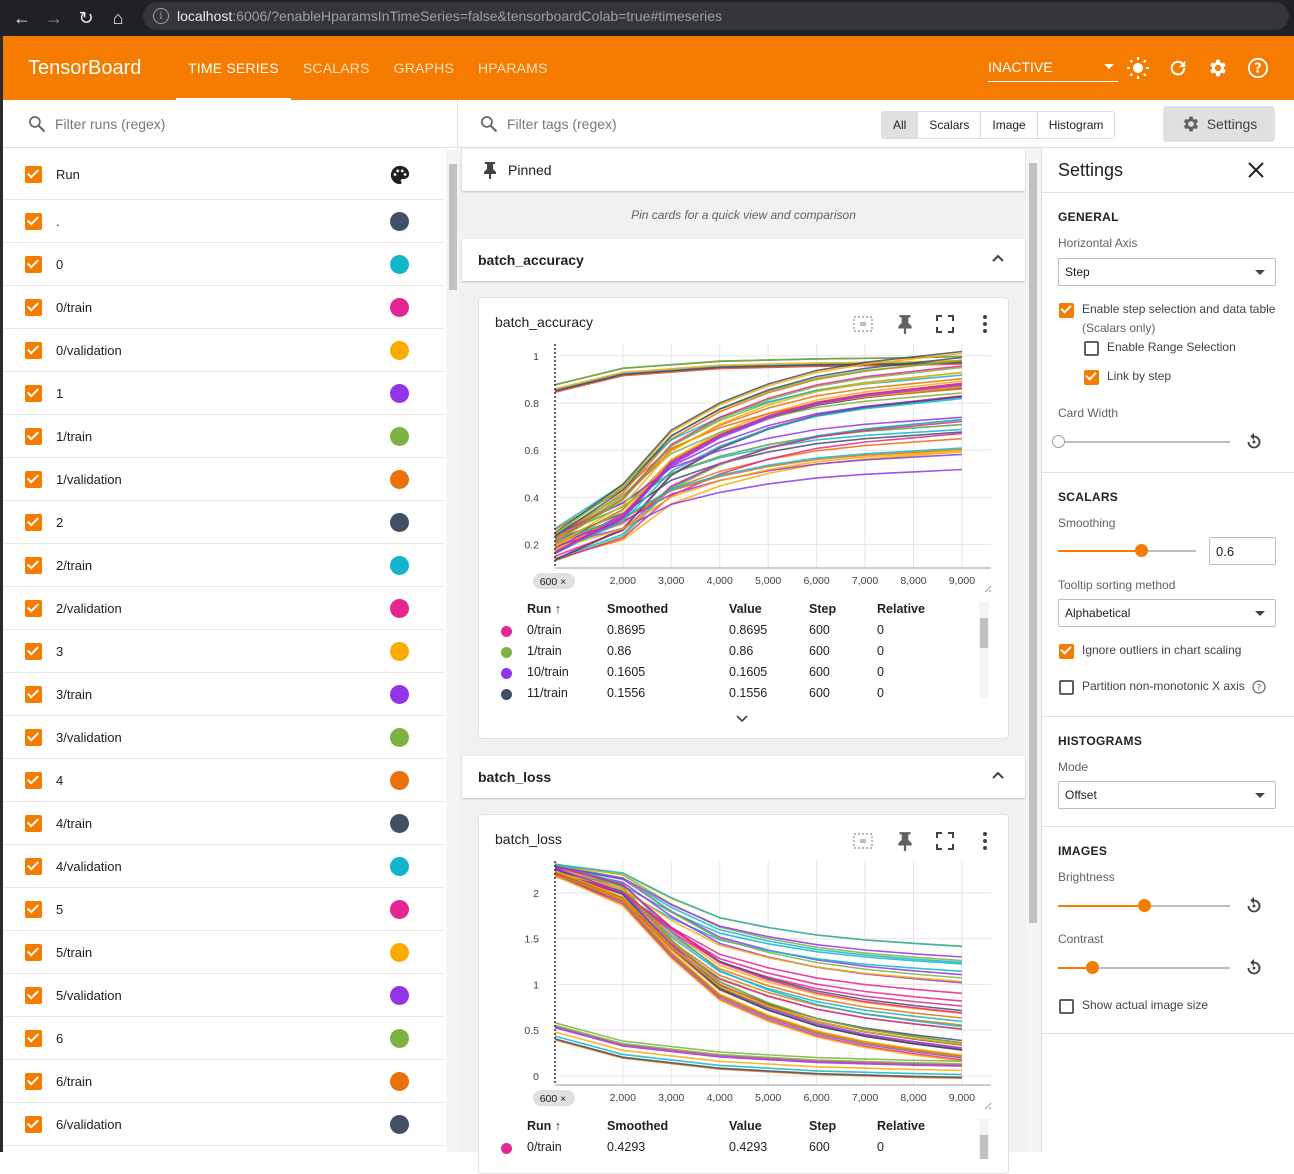 The image size is (1294, 1174). Describe the element at coordinates (224, 350) in the screenshot. I see `run-row: 0/validation` at that location.